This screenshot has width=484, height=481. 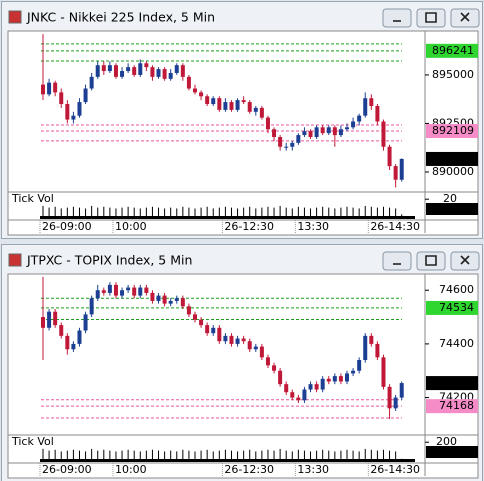 What do you see at coordinates (120, 17) in the screenshot?
I see `window-title: JNKC - Nikkei 225 Index, 5 Min` at bounding box center [120, 17].